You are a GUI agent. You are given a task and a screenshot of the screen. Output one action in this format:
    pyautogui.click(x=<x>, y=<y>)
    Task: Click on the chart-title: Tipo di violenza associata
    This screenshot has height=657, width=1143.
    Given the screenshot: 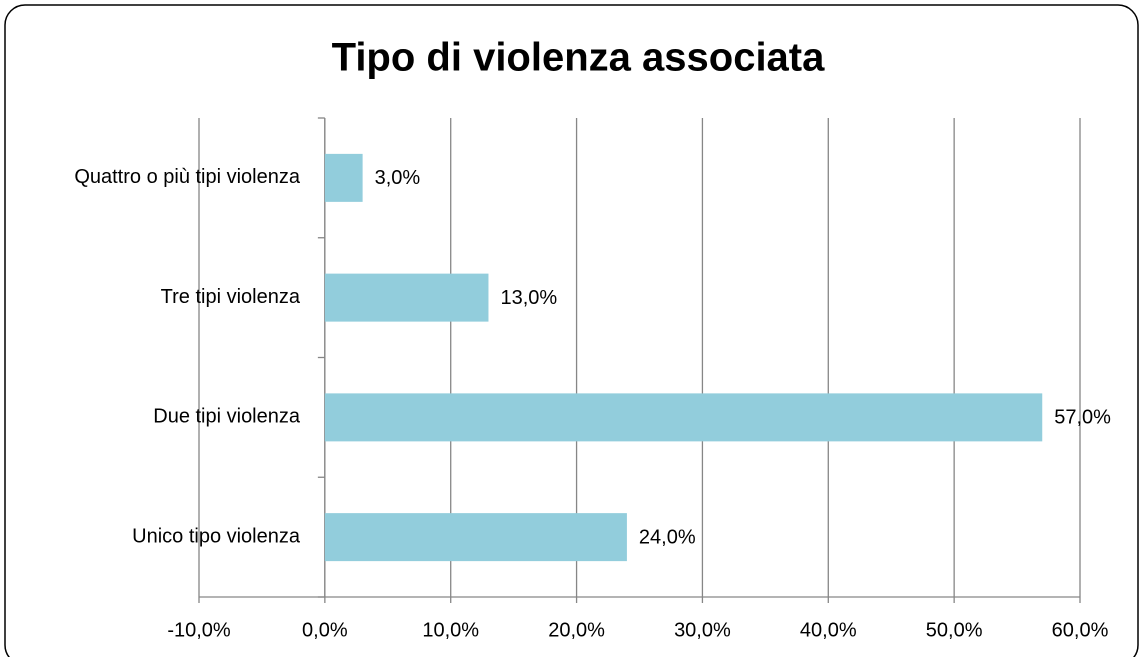 What is the action you would take?
    pyautogui.click(x=579, y=58)
    